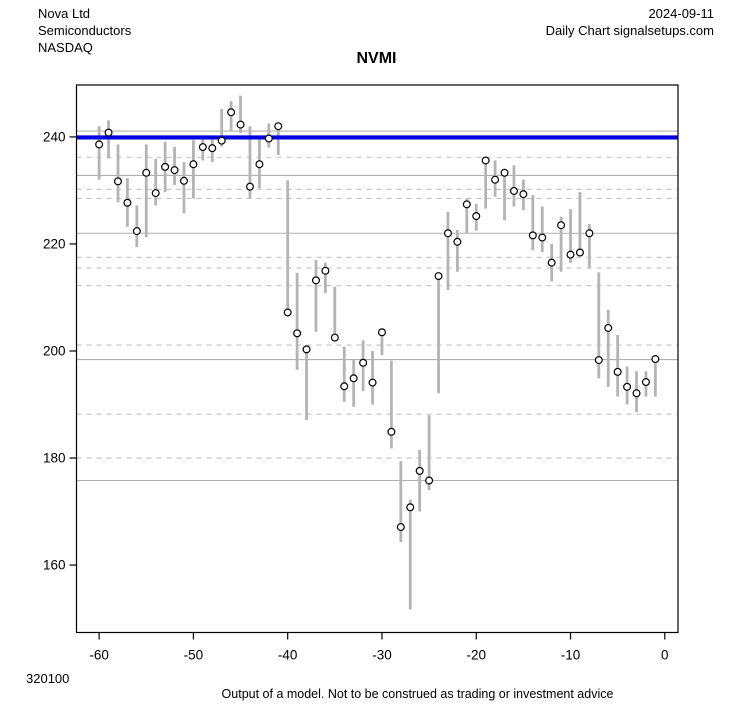  What do you see at coordinates (48, 678) in the screenshot?
I see `footer-code: 320100` at bounding box center [48, 678].